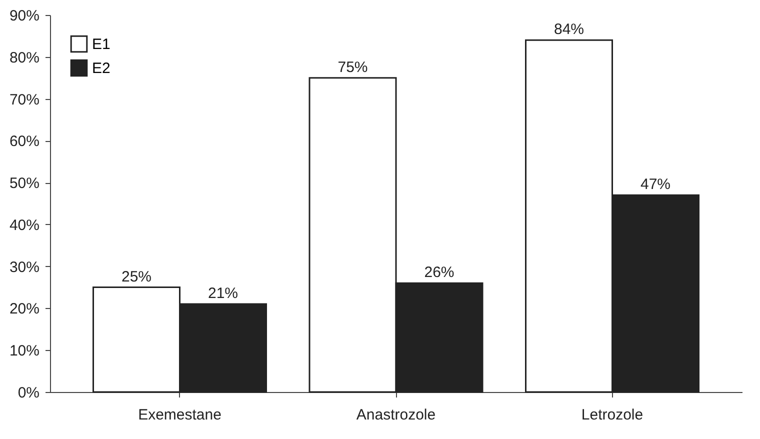  Describe the element at coordinates (24, 99) in the screenshot. I see `y-tick-label: 70%` at that location.